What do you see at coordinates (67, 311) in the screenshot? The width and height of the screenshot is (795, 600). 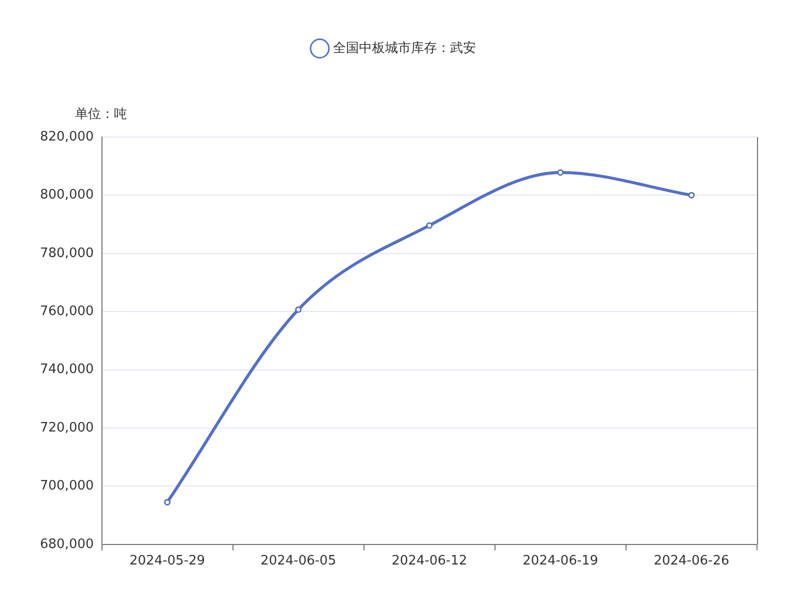 I see `y-tick-label: 760,000` at bounding box center [67, 311].